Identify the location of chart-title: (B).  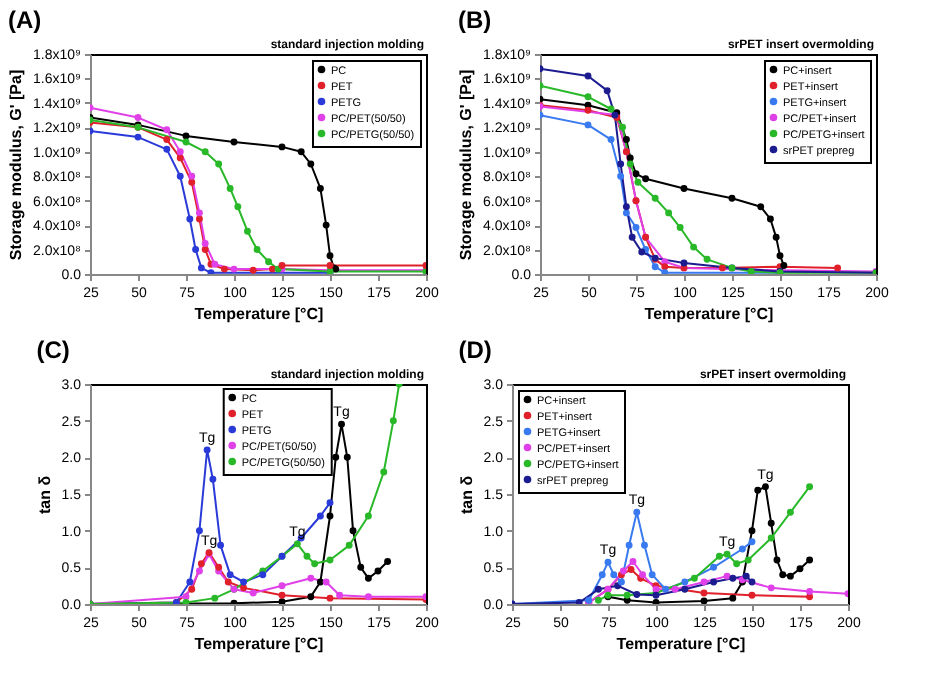
(474, 20).